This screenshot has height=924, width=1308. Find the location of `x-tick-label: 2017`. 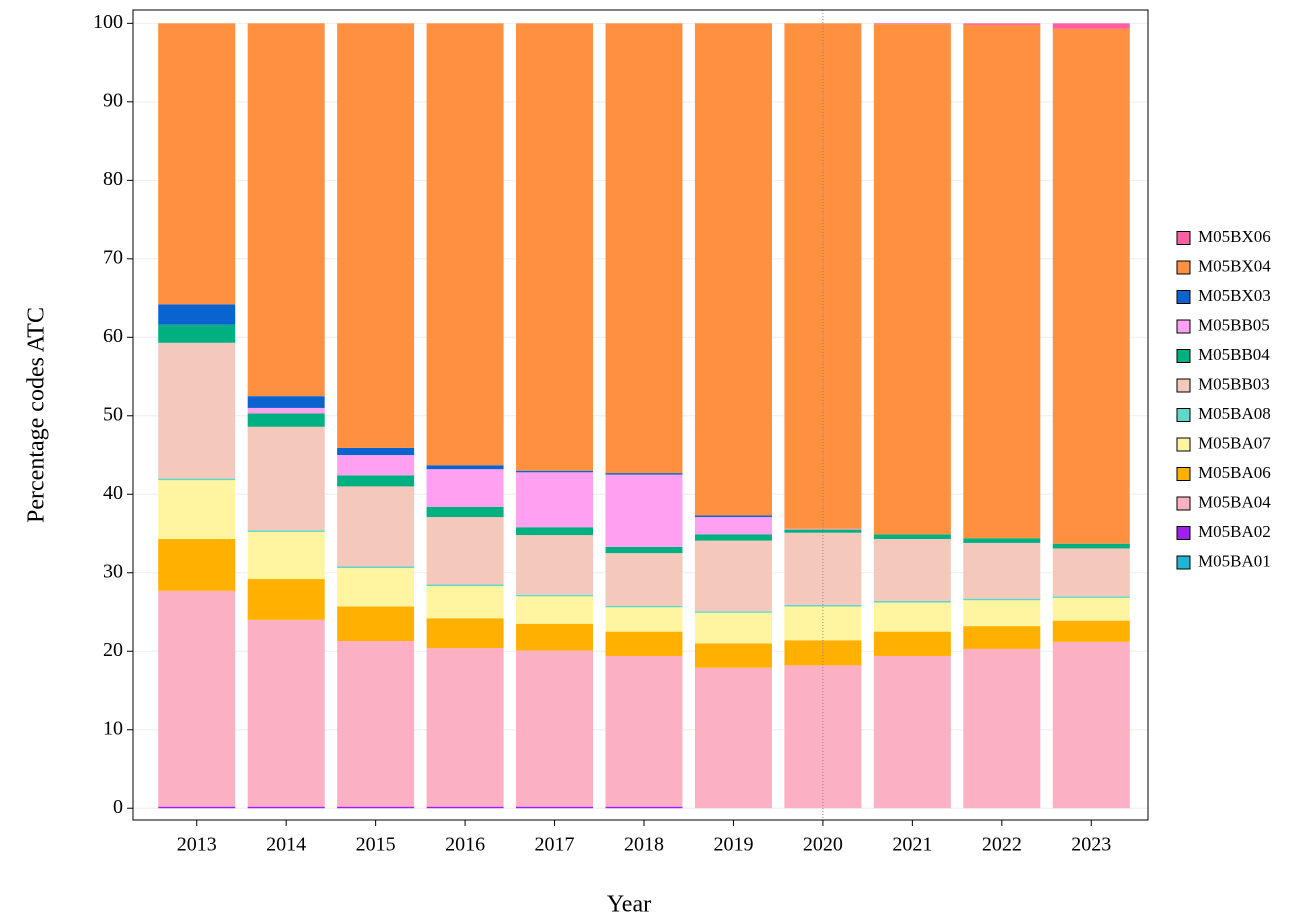

x-tick-label: 2017 is located at coordinates (555, 845).